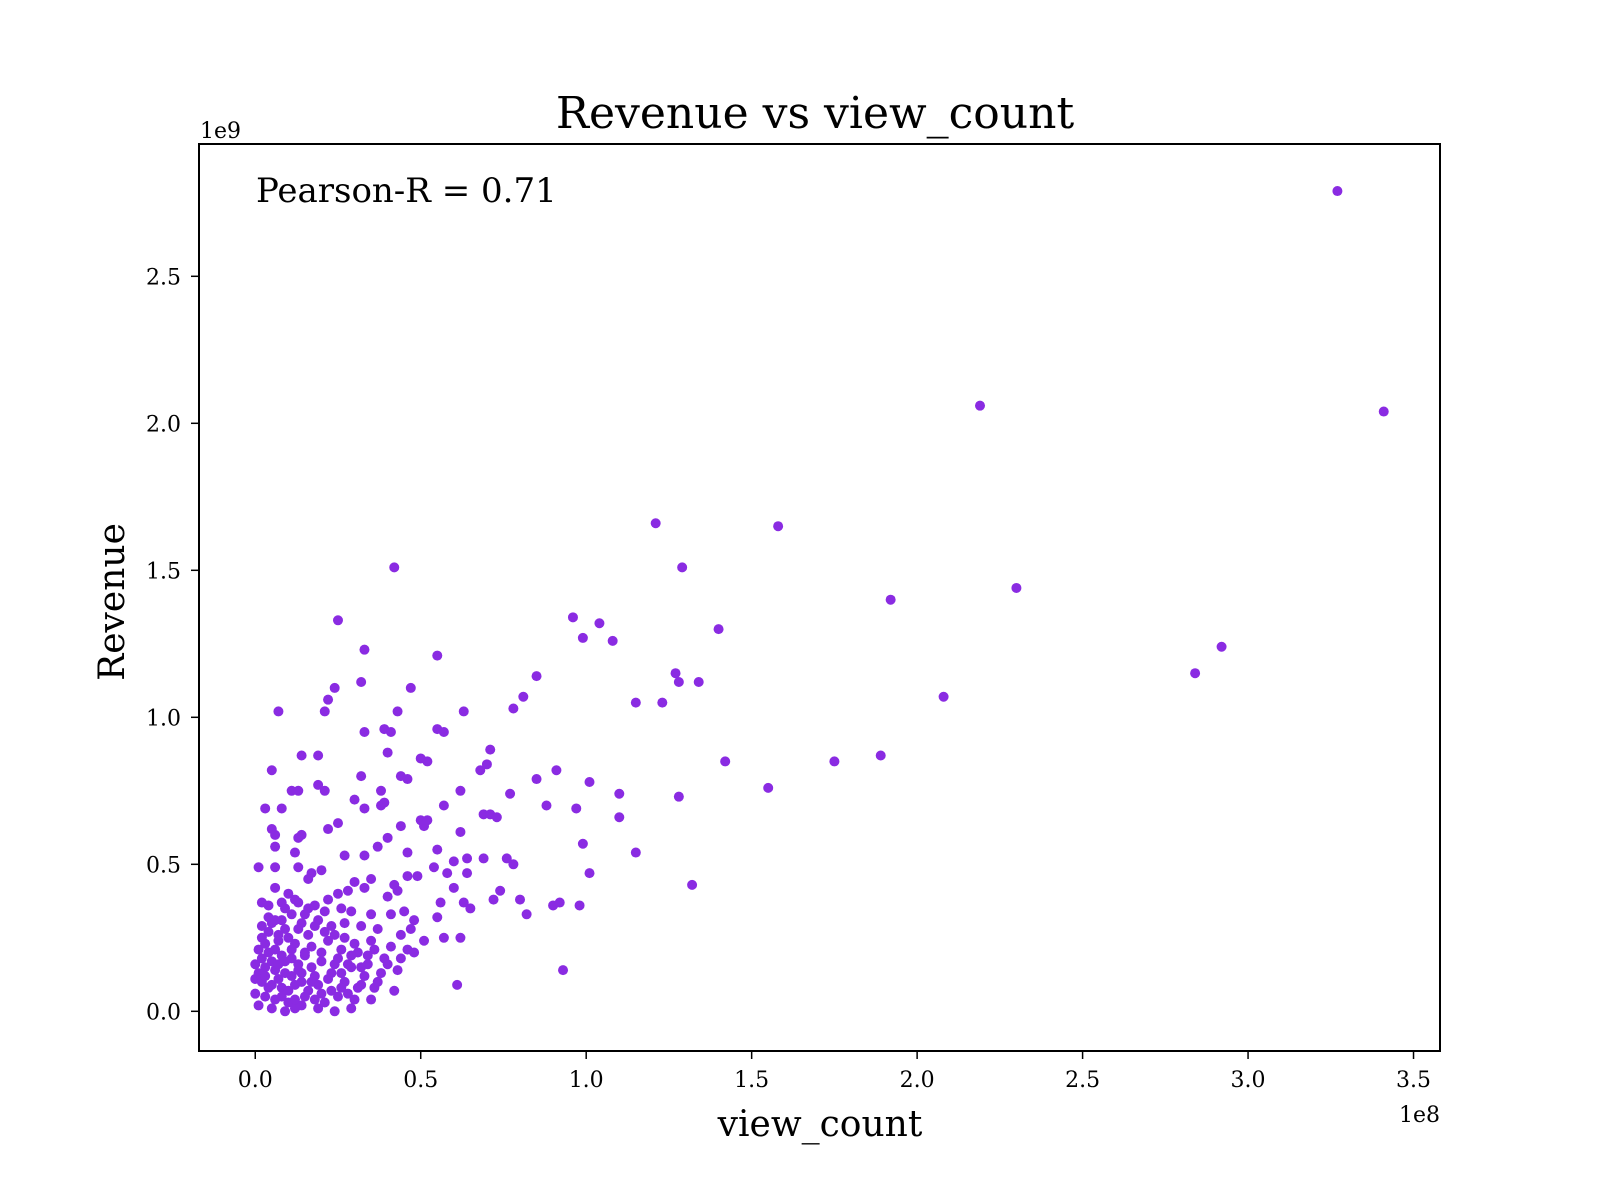 The height and width of the screenshot is (1200, 1600). What do you see at coordinates (917, 1080) in the screenshot?
I see `x-tick-label: 2.0` at bounding box center [917, 1080].